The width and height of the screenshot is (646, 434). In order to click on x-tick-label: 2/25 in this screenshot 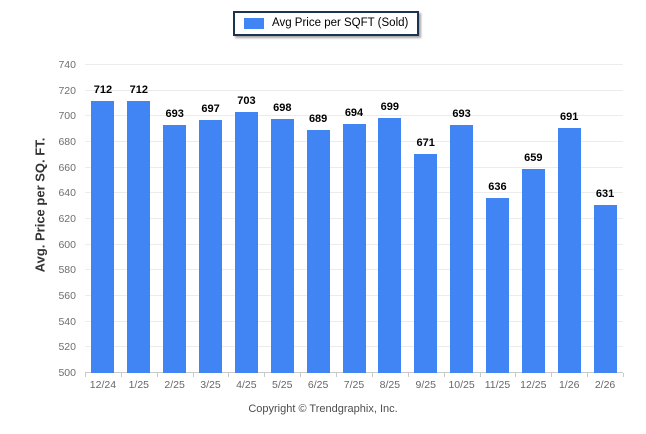, I will do `click(174, 385)`.